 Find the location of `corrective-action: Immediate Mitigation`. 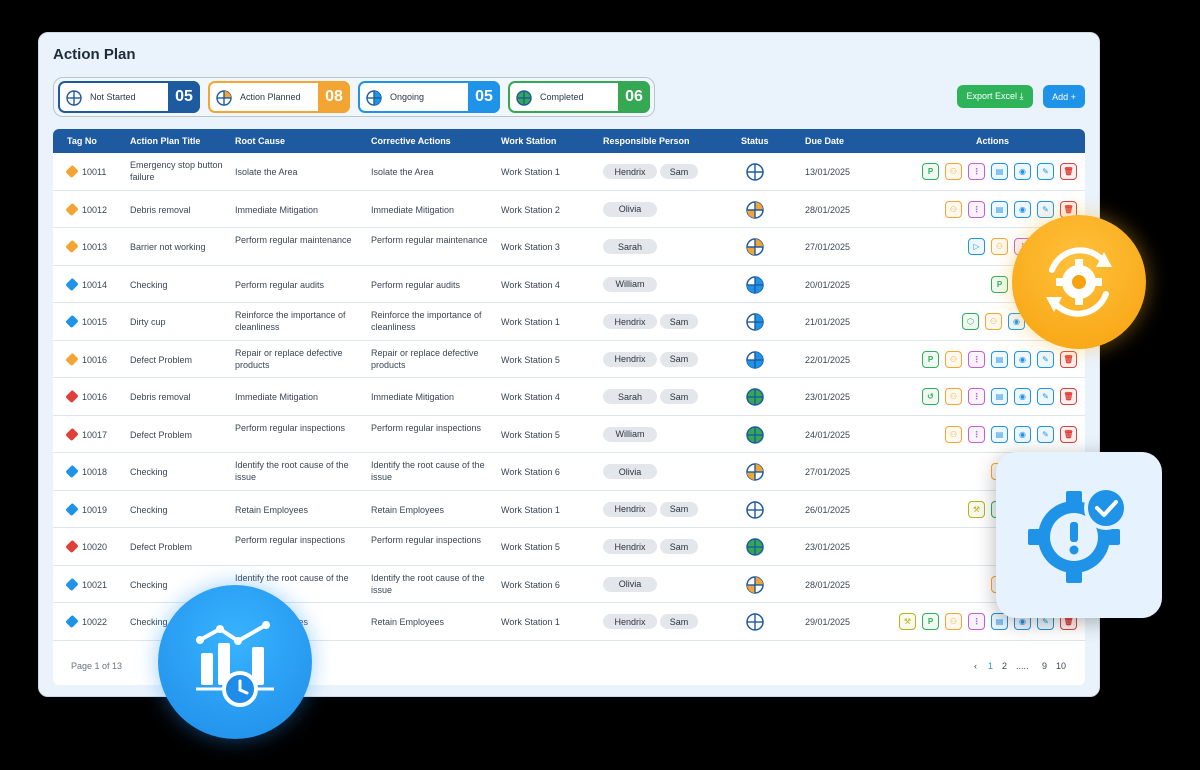

corrective-action: Immediate Mitigation is located at coordinates (413, 397).